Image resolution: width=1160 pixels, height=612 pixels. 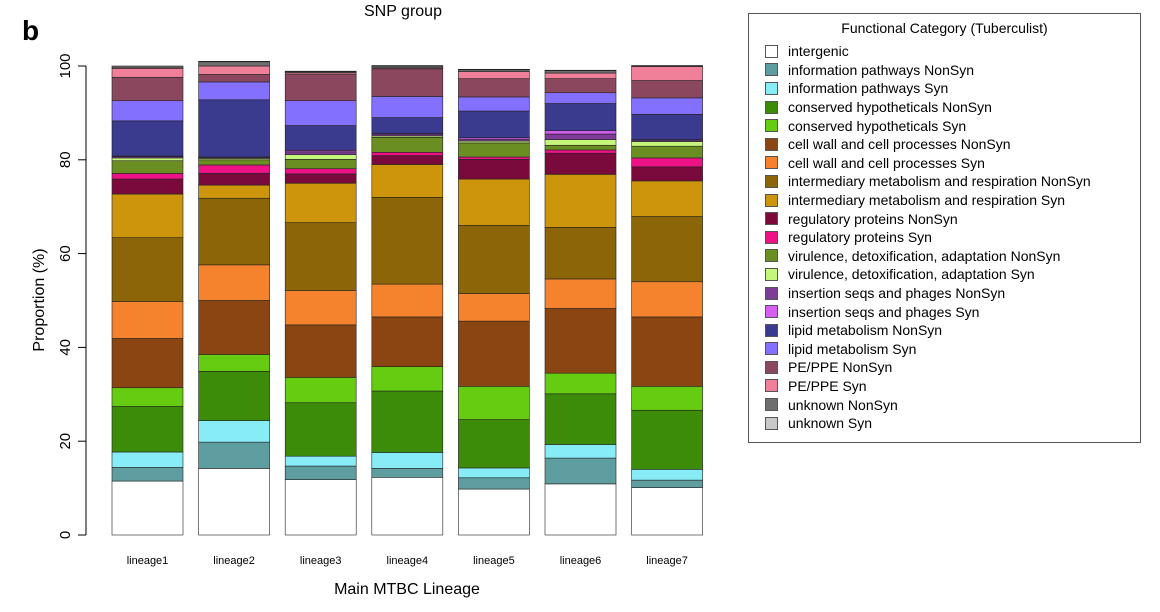 I want to click on y-axis: 0 20 40 60 80 100, so click(x=72, y=296).